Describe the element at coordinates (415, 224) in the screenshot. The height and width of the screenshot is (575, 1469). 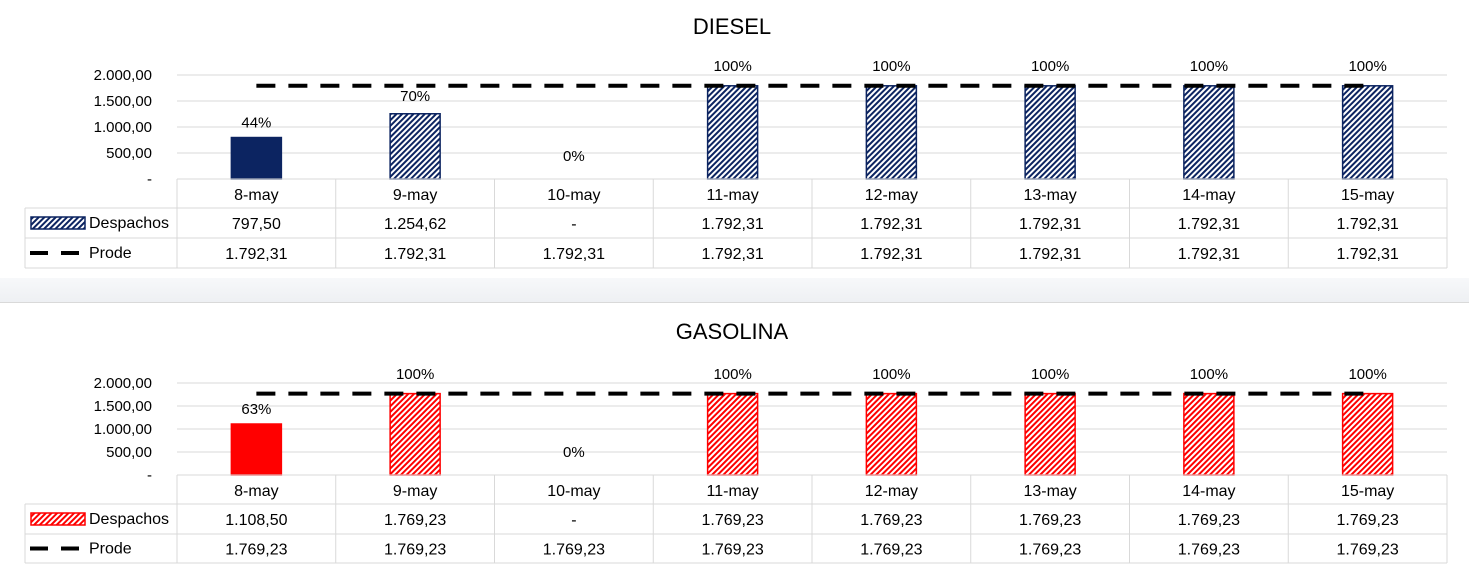
I see `despachos-value: 1.254,62` at that location.